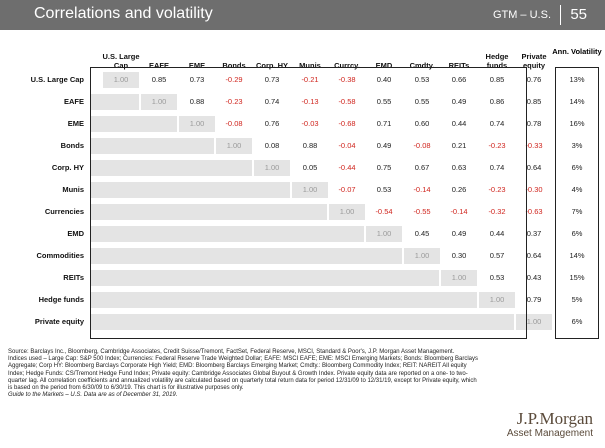 The width and height of the screenshot is (605, 448). I want to click on row-label: REITs, so click(73, 277).